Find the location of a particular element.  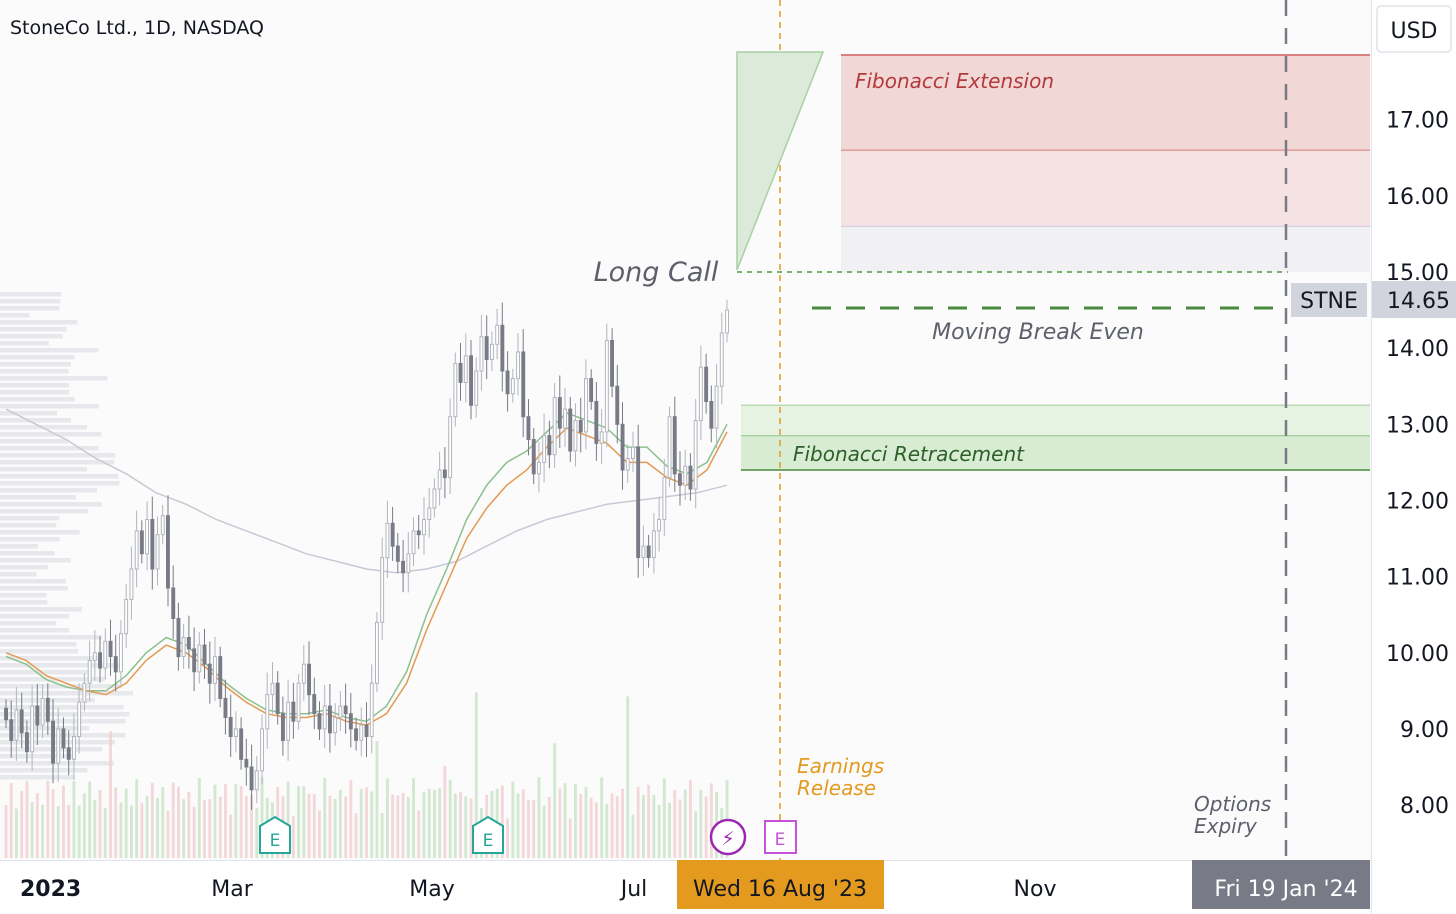

price-axis-background is located at coordinates (1414, 457).